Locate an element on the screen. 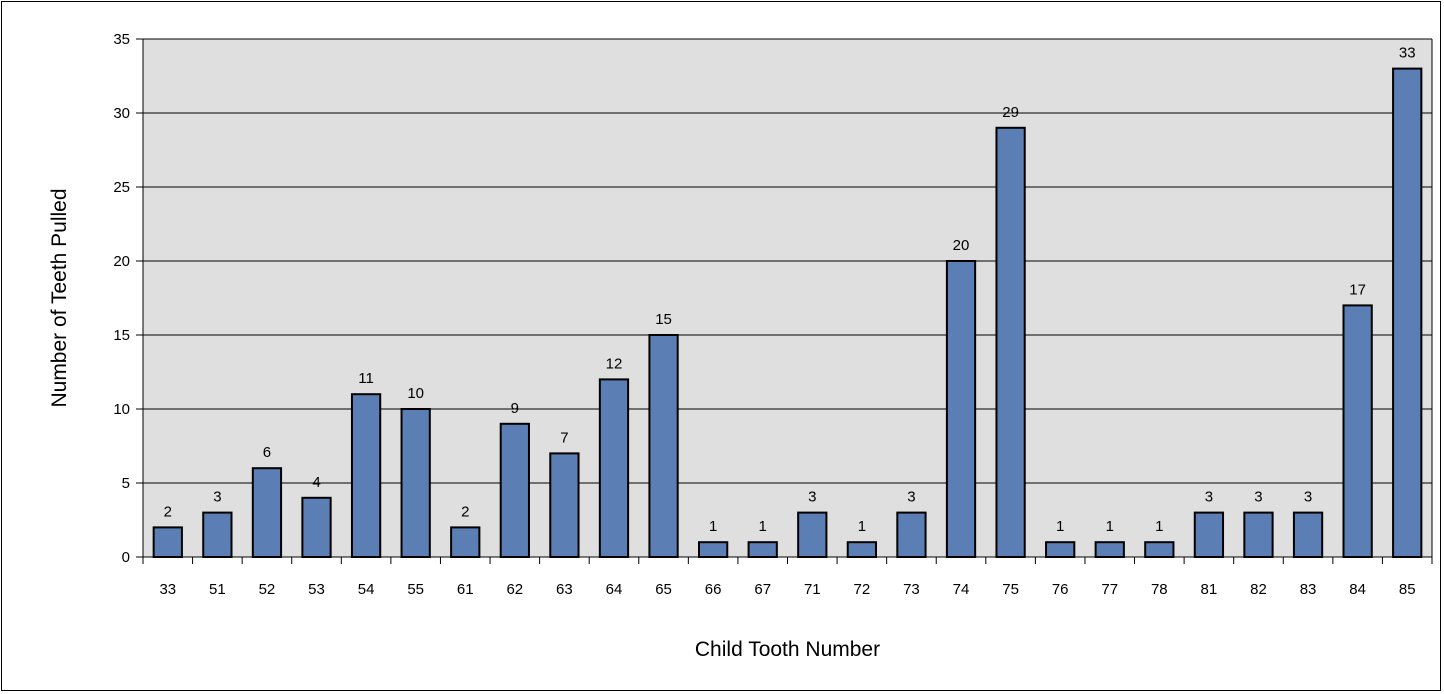 This screenshot has width=1444, height=694. x-axis-title: Child Tooth Number is located at coordinates (787, 649).